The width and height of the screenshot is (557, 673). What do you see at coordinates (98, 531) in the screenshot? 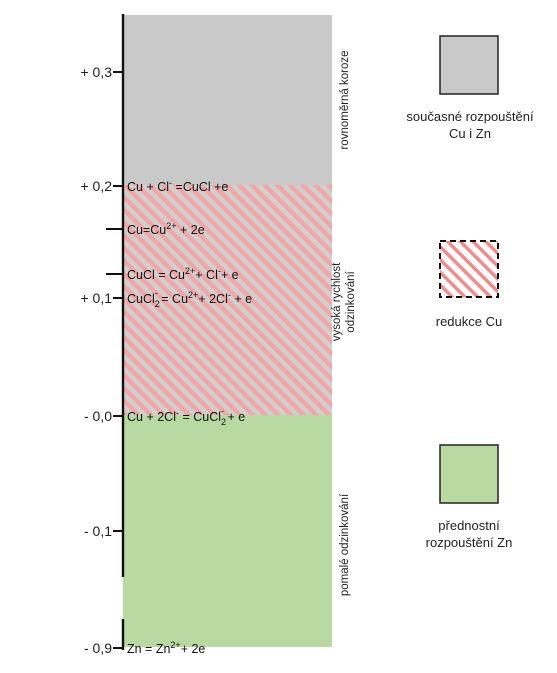
I see `tick-label: - 0,1` at bounding box center [98, 531].